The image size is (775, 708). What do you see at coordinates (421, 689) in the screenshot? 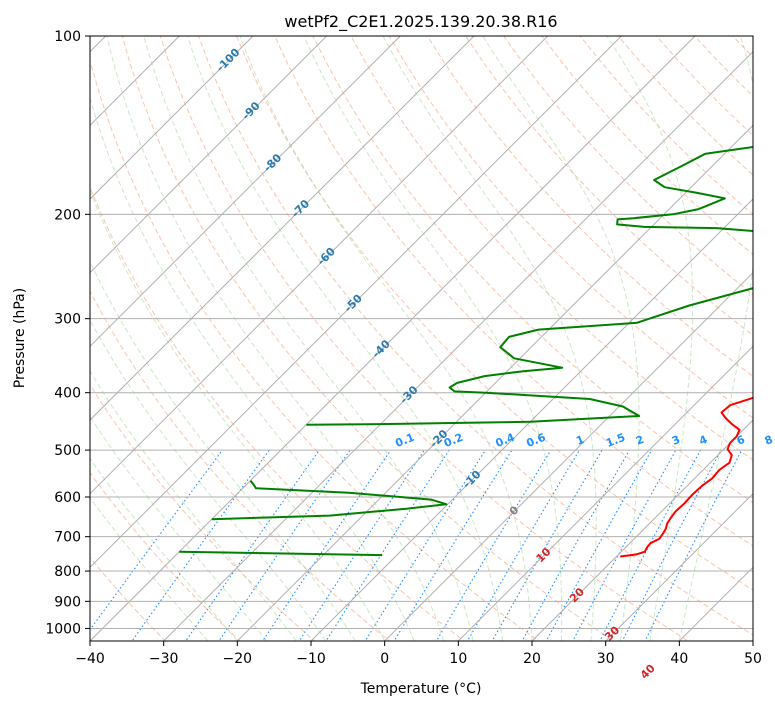
I see `x-axis-label: Temperature (°C)` at bounding box center [421, 689].